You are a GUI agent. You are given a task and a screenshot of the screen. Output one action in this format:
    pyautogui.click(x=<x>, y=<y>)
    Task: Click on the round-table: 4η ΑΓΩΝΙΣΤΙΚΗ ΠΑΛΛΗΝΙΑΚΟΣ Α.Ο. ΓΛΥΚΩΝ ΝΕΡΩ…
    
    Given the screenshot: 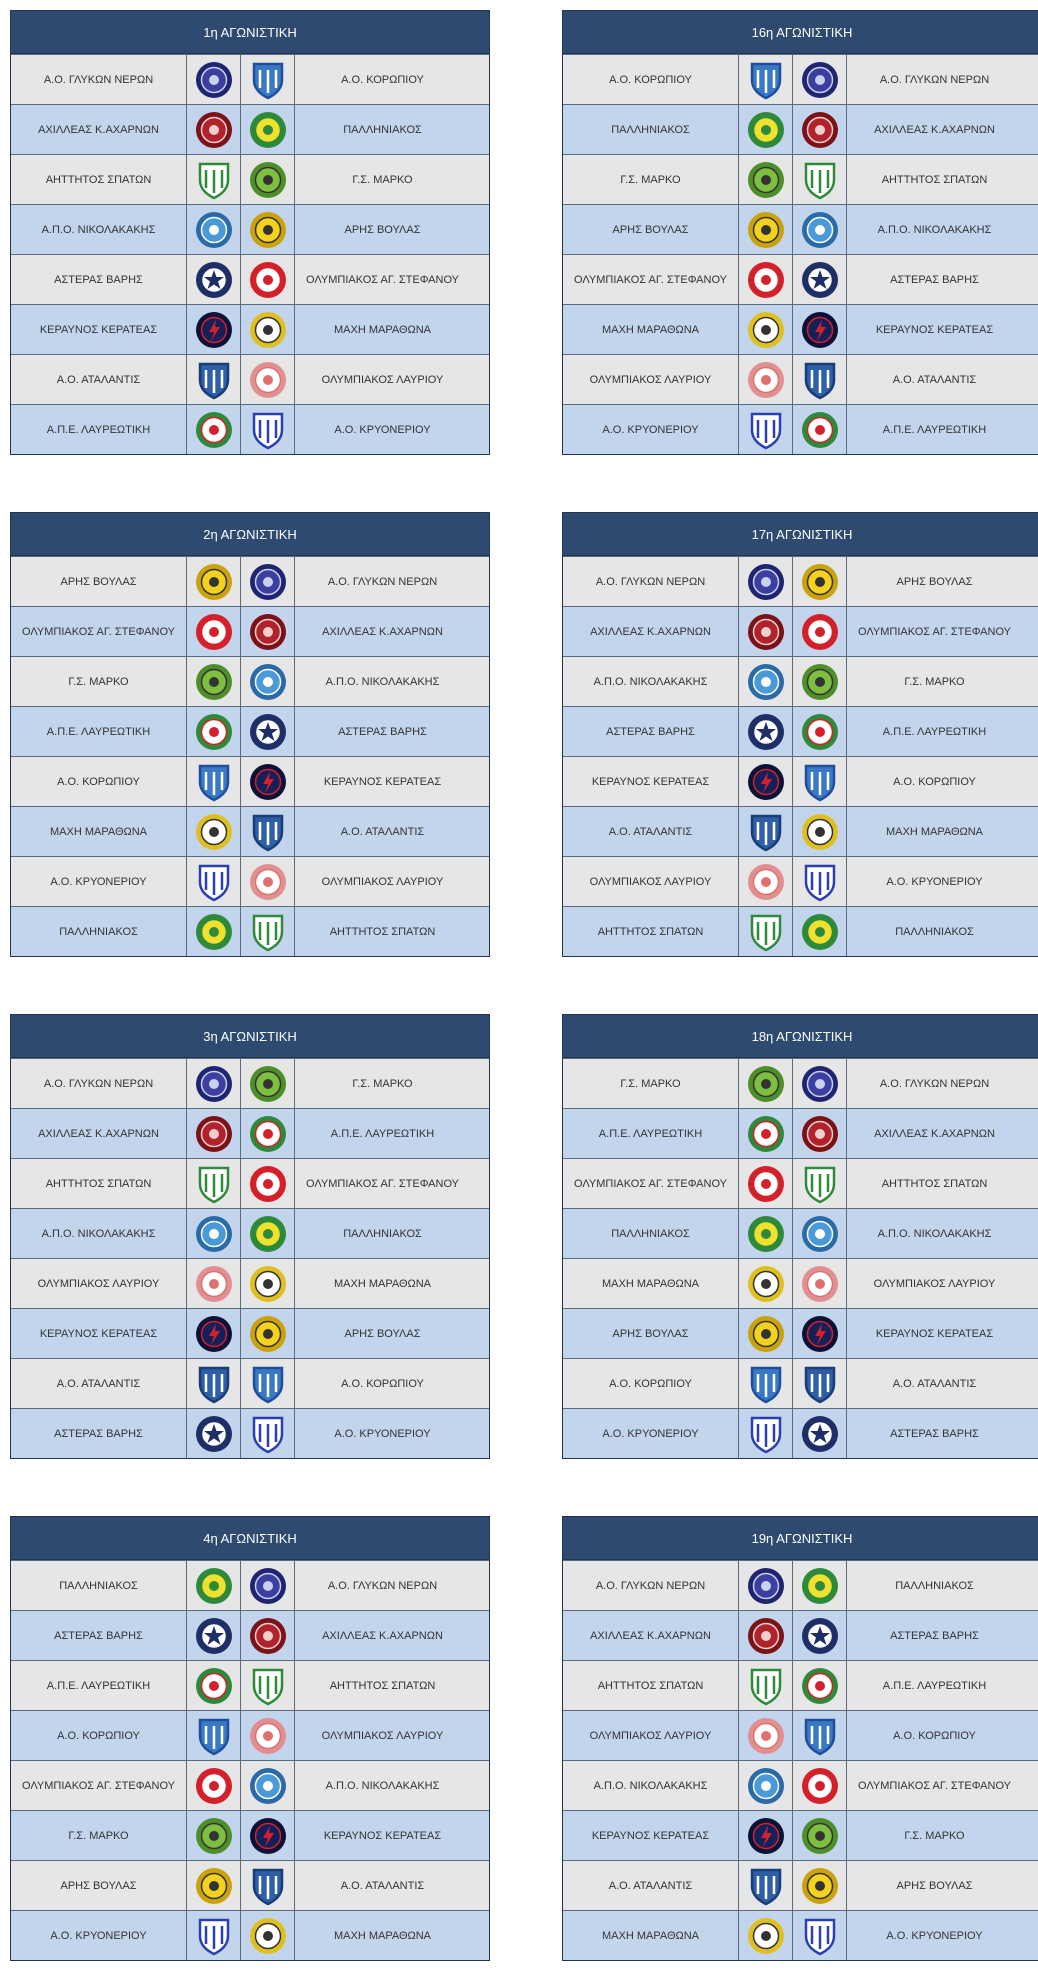 What is the action you would take?
    pyautogui.click(x=250, y=1738)
    